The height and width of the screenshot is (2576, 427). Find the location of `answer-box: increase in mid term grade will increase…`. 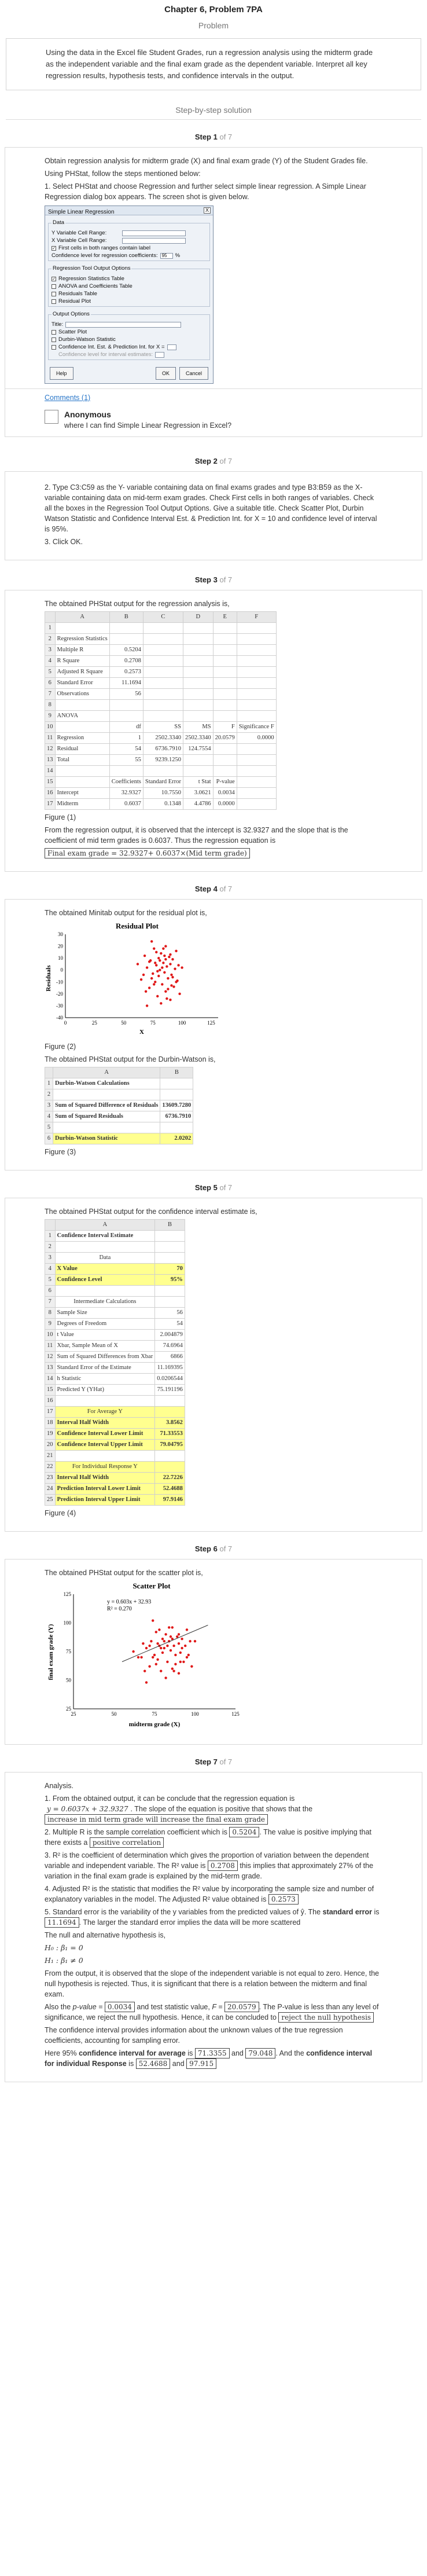

answer-box: increase in mid term grade will increase… is located at coordinates (156, 1819).